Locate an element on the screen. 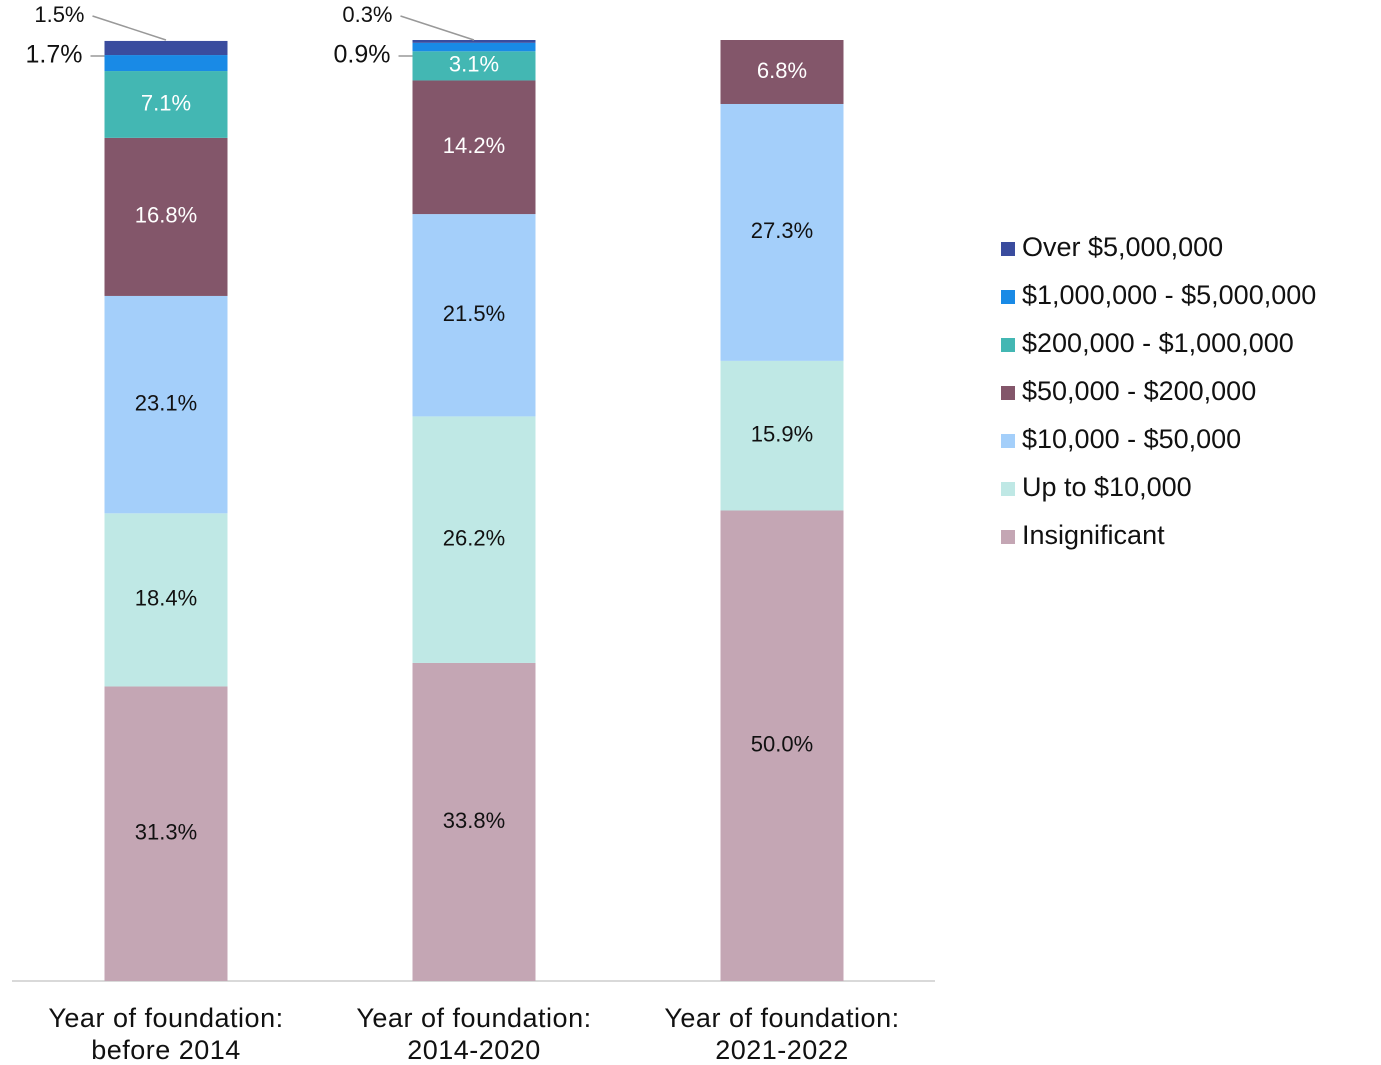 This screenshot has height=1065, width=1381. x-tick-label: Year of foundation: 2014-2020 is located at coordinates (474, 1034).